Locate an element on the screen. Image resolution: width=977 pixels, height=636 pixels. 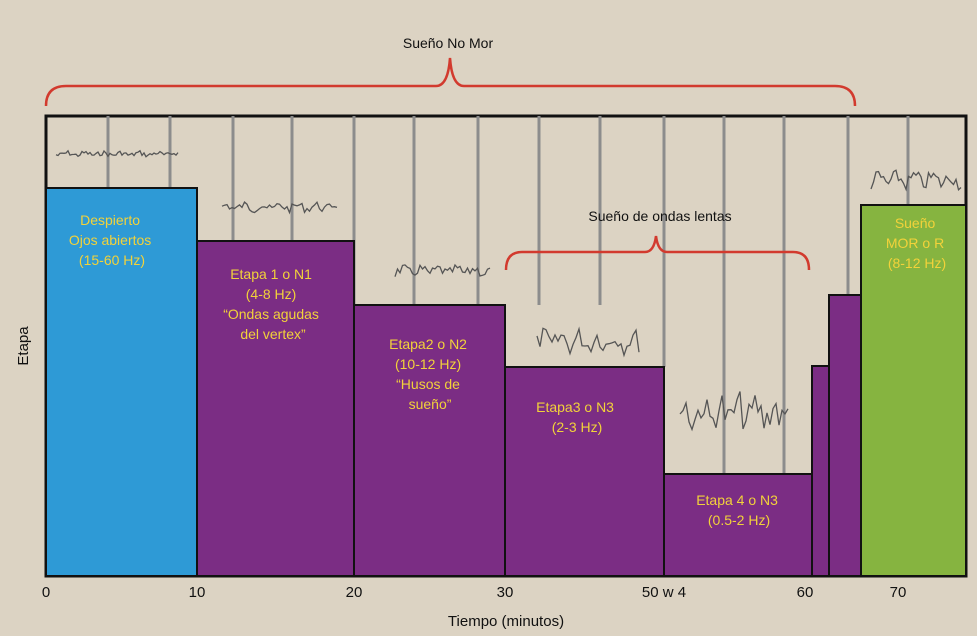
block-rem is located at coordinates (913, 390).